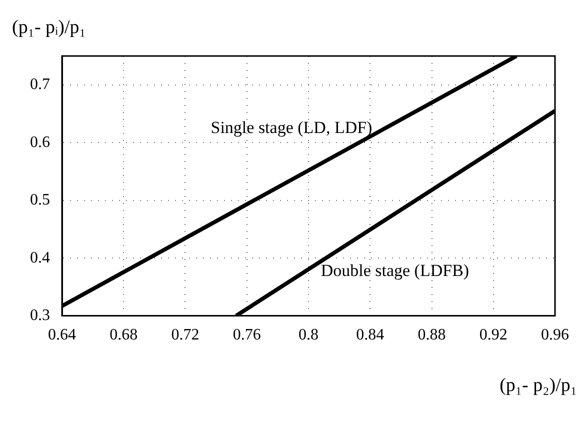  What do you see at coordinates (493, 335) in the screenshot?
I see `x-tick-label: 0.92` at bounding box center [493, 335].